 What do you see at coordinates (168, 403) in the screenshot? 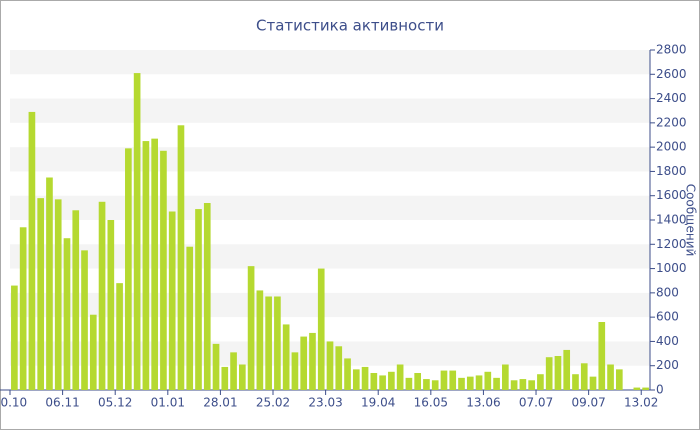
I see `x-tick-label: 01.01` at bounding box center [168, 403].